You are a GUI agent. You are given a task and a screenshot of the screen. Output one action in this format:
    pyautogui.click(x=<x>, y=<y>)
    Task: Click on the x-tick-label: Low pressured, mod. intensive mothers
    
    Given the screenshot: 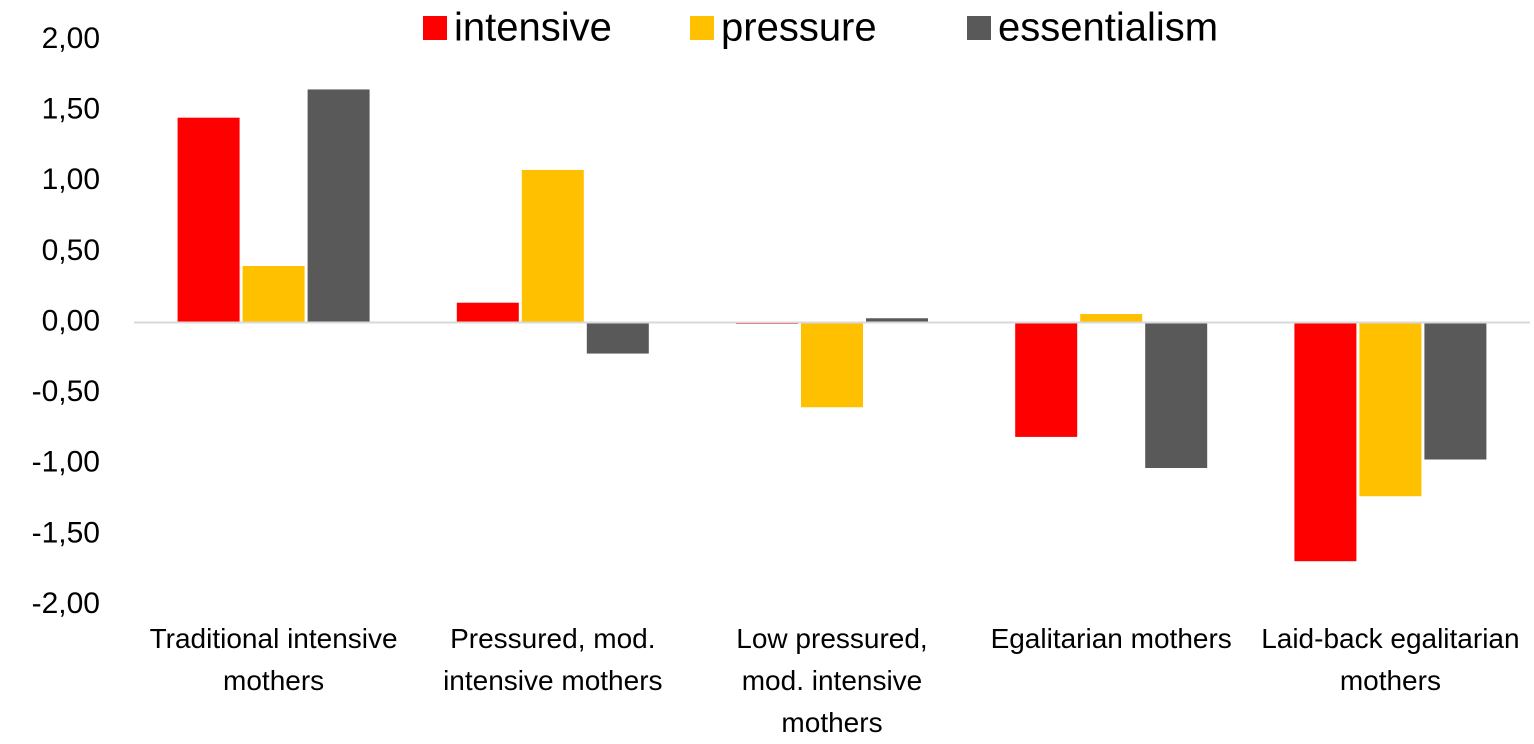 What is the action you would take?
    pyautogui.click(x=832, y=680)
    